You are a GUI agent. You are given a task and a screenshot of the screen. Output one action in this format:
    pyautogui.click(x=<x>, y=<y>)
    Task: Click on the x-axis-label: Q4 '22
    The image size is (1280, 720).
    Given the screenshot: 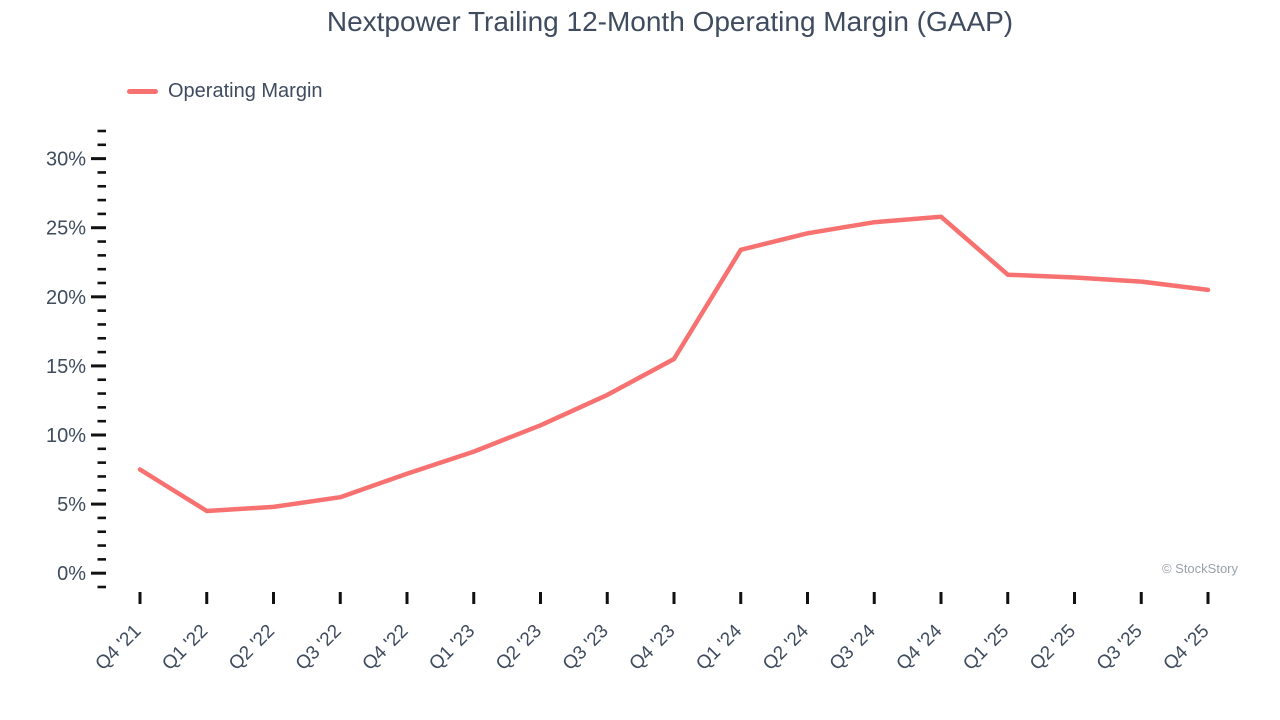 What is the action you would take?
    pyautogui.click(x=386, y=648)
    